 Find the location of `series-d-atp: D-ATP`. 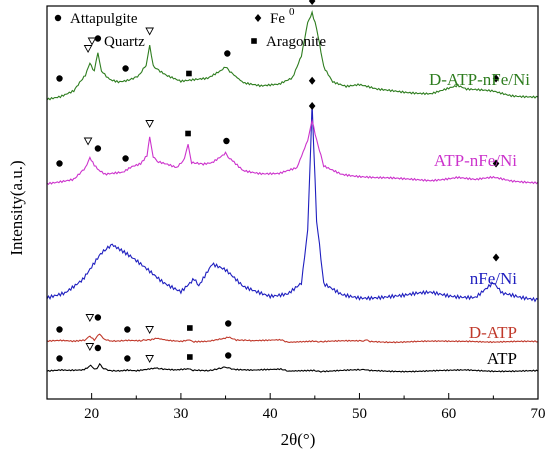

series-d-atp: D-ATP is located at coordinates (292, 329).